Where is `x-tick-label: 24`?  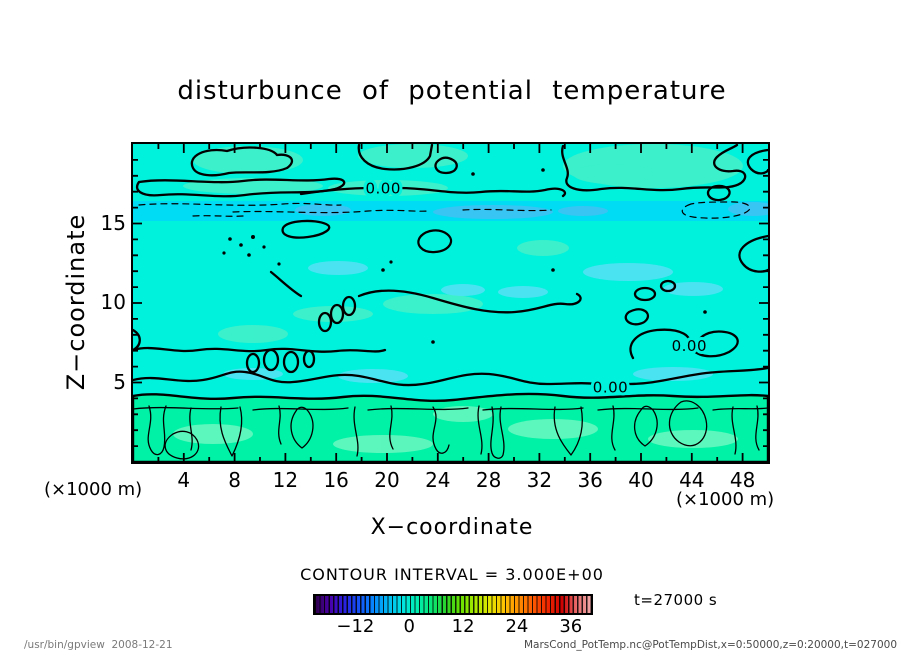 x-tick-label: 24 is located at coordinates (438, 480).